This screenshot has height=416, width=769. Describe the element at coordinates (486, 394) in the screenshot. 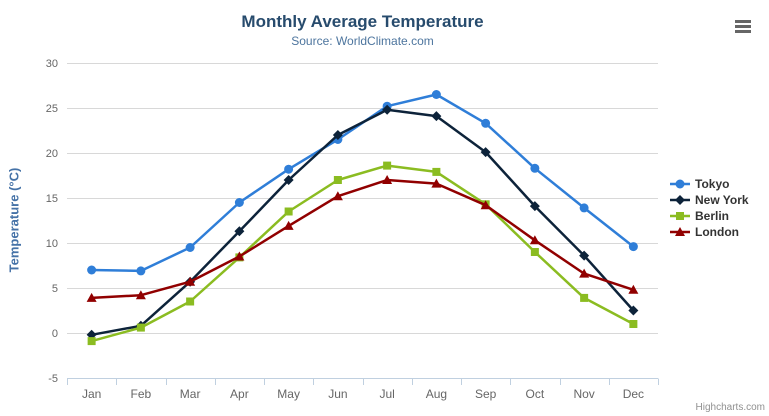

I see `x-axis-label: Sep` at that location.